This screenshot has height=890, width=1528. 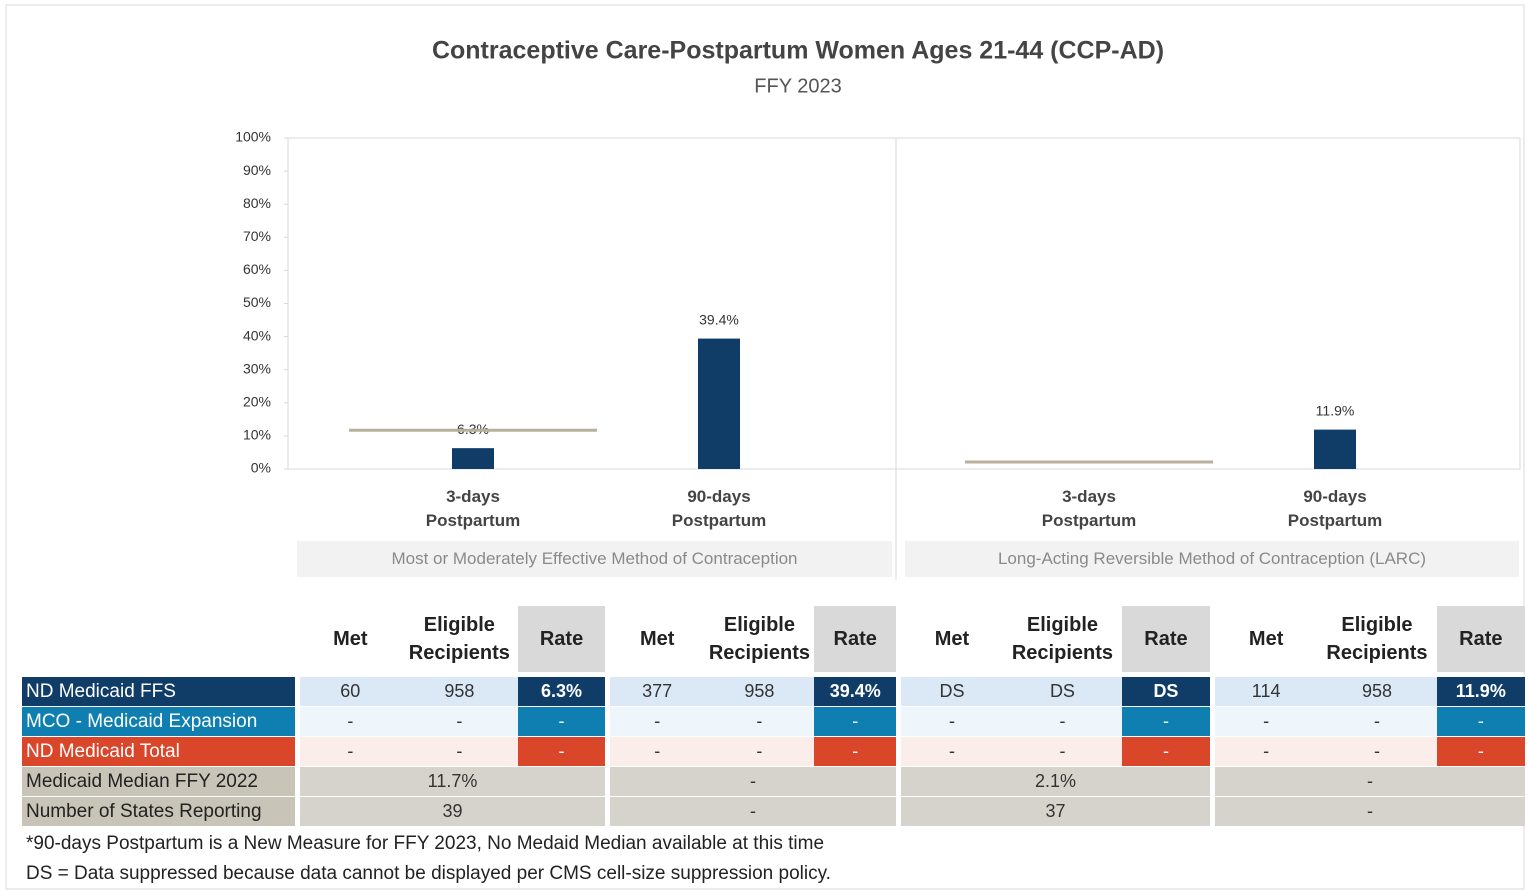 I want to click on y-tick-label: 60%, so click(x=257, y=269).